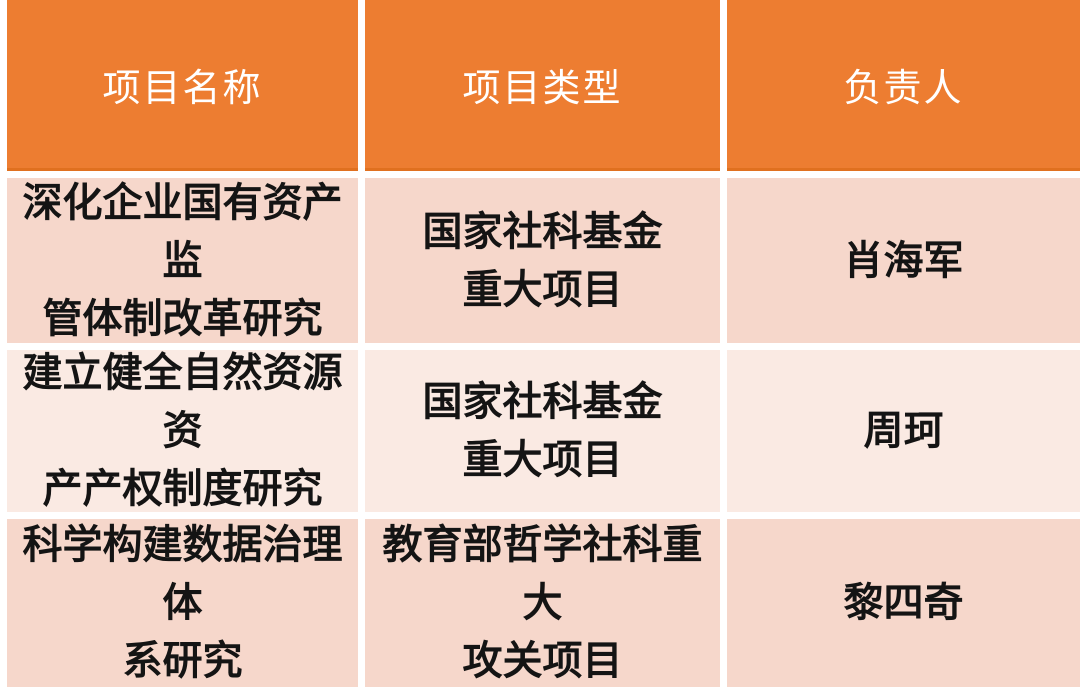 The image size is (1080, 687). Describe the element at coordinates (542, 260) in the screenshot. I see `cell-row1-project-type: 国家社科基金 重大项目` at that location.